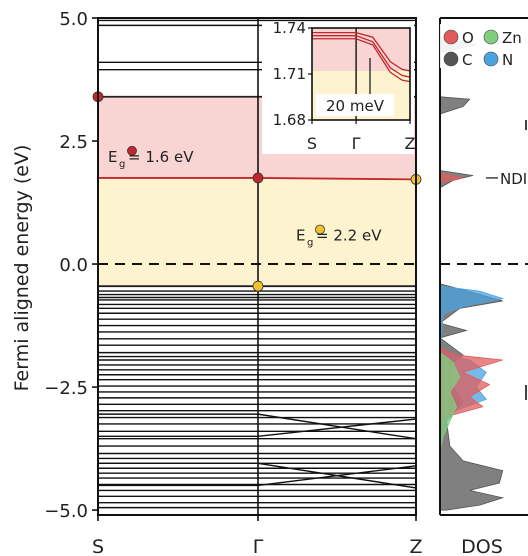  I want to click on inset-panel: 20 meV 1.74 1.71 1.68S Γ Z, so click(339, 86).